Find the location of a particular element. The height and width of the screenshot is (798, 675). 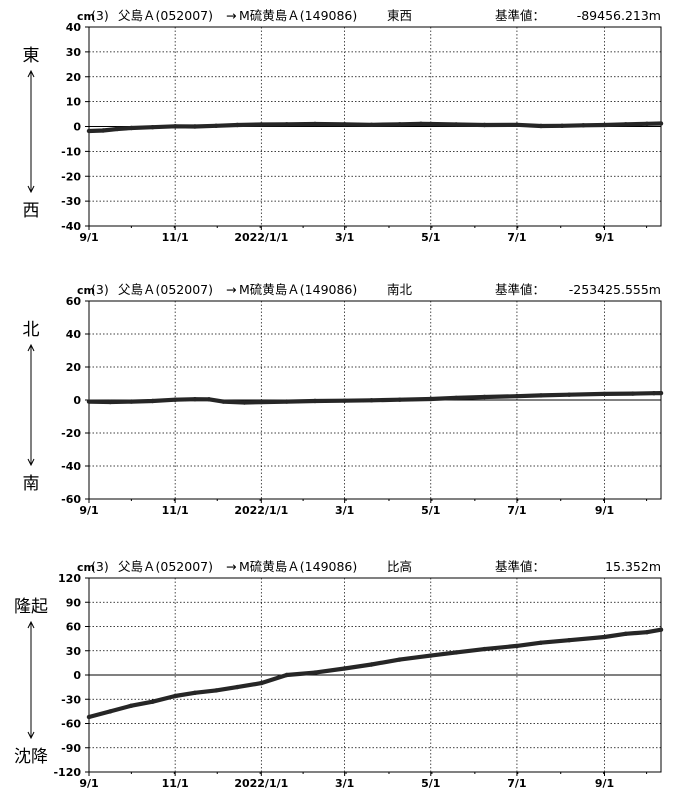

y-tick-label: -20 is located at coordinates (71, 176).